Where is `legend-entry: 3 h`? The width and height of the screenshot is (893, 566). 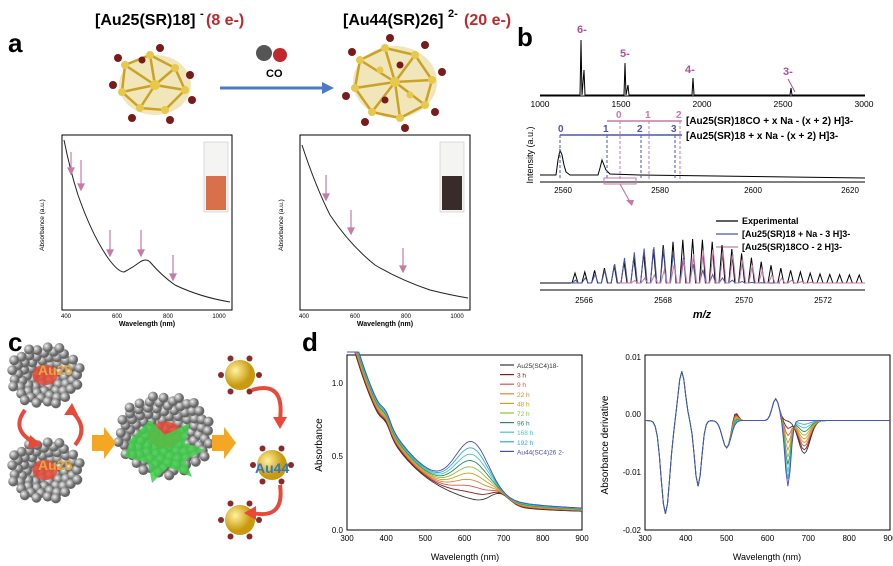
legend-entry: 3 h is located at coordinates (521, 376).